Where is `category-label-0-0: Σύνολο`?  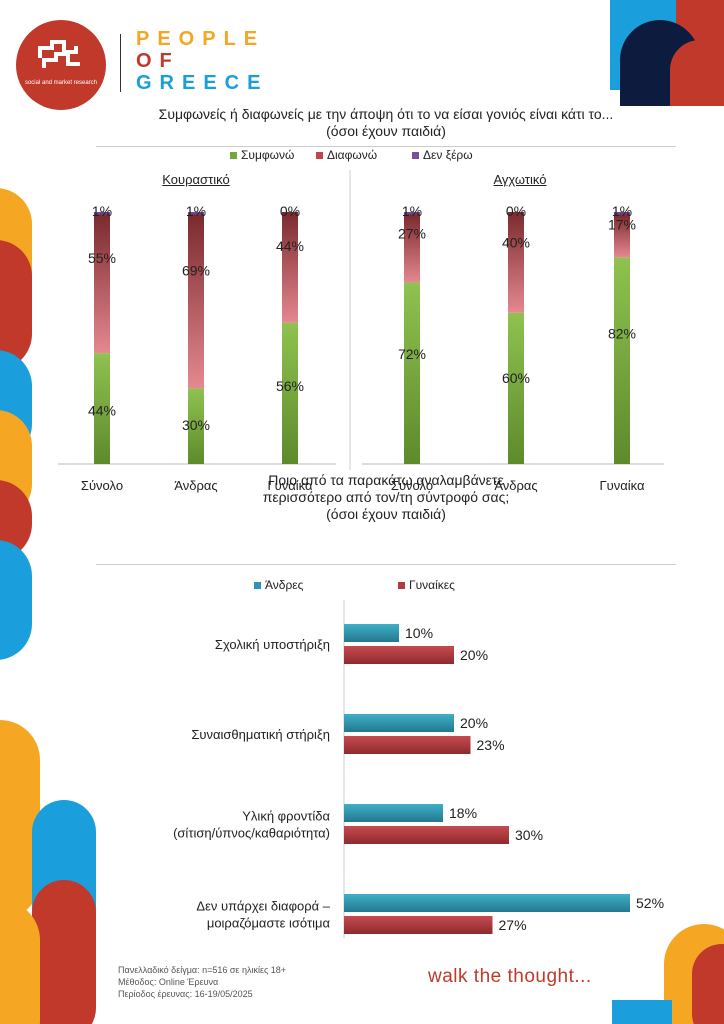
category-label-0-0: Σύνολο is located at coordinates (102, 485).